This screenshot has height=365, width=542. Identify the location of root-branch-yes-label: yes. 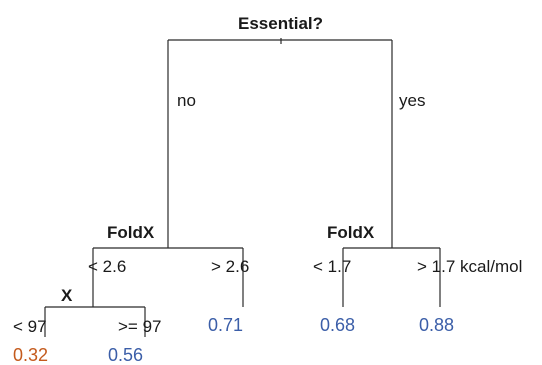
(412, 100).